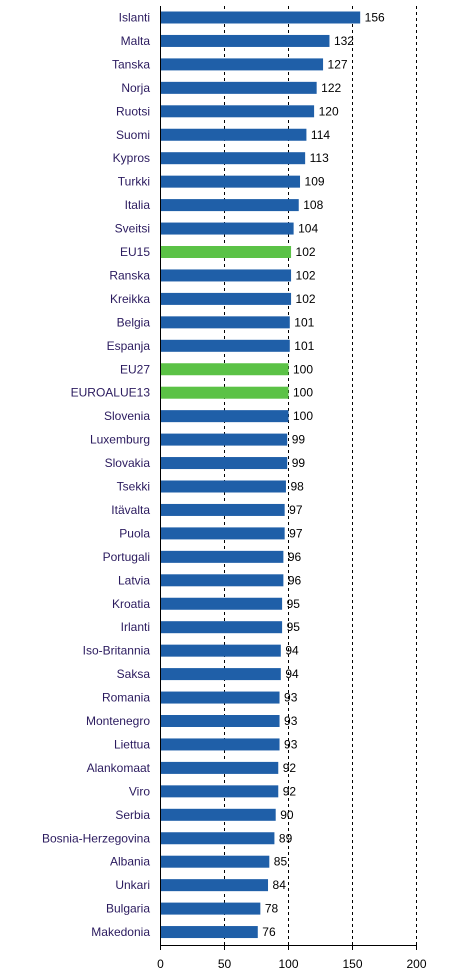  What do you see at coordinates (117, 651) in the screenshot?
I see `category-label: Iso-Britannia` at bounding box center [117, 651].